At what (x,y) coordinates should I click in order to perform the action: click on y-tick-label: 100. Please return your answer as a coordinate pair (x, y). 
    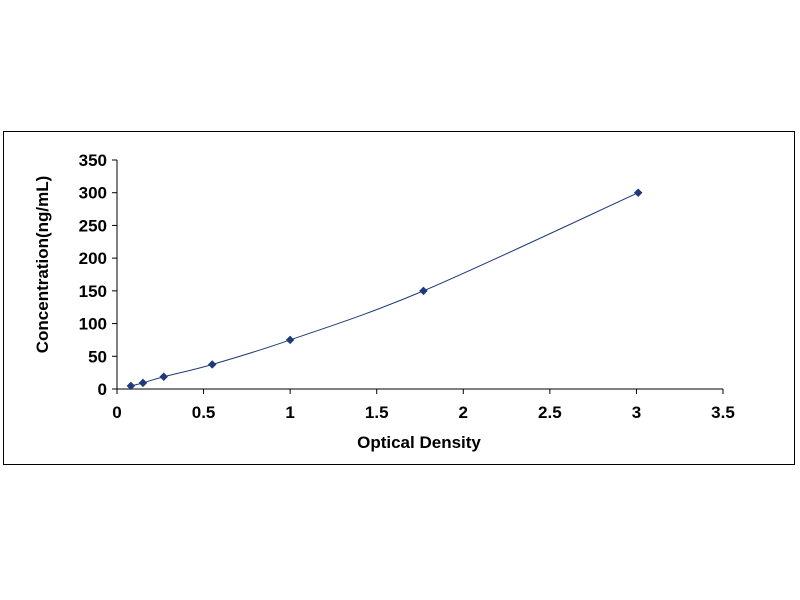
    Looking at the image, I should click on (93, 324).